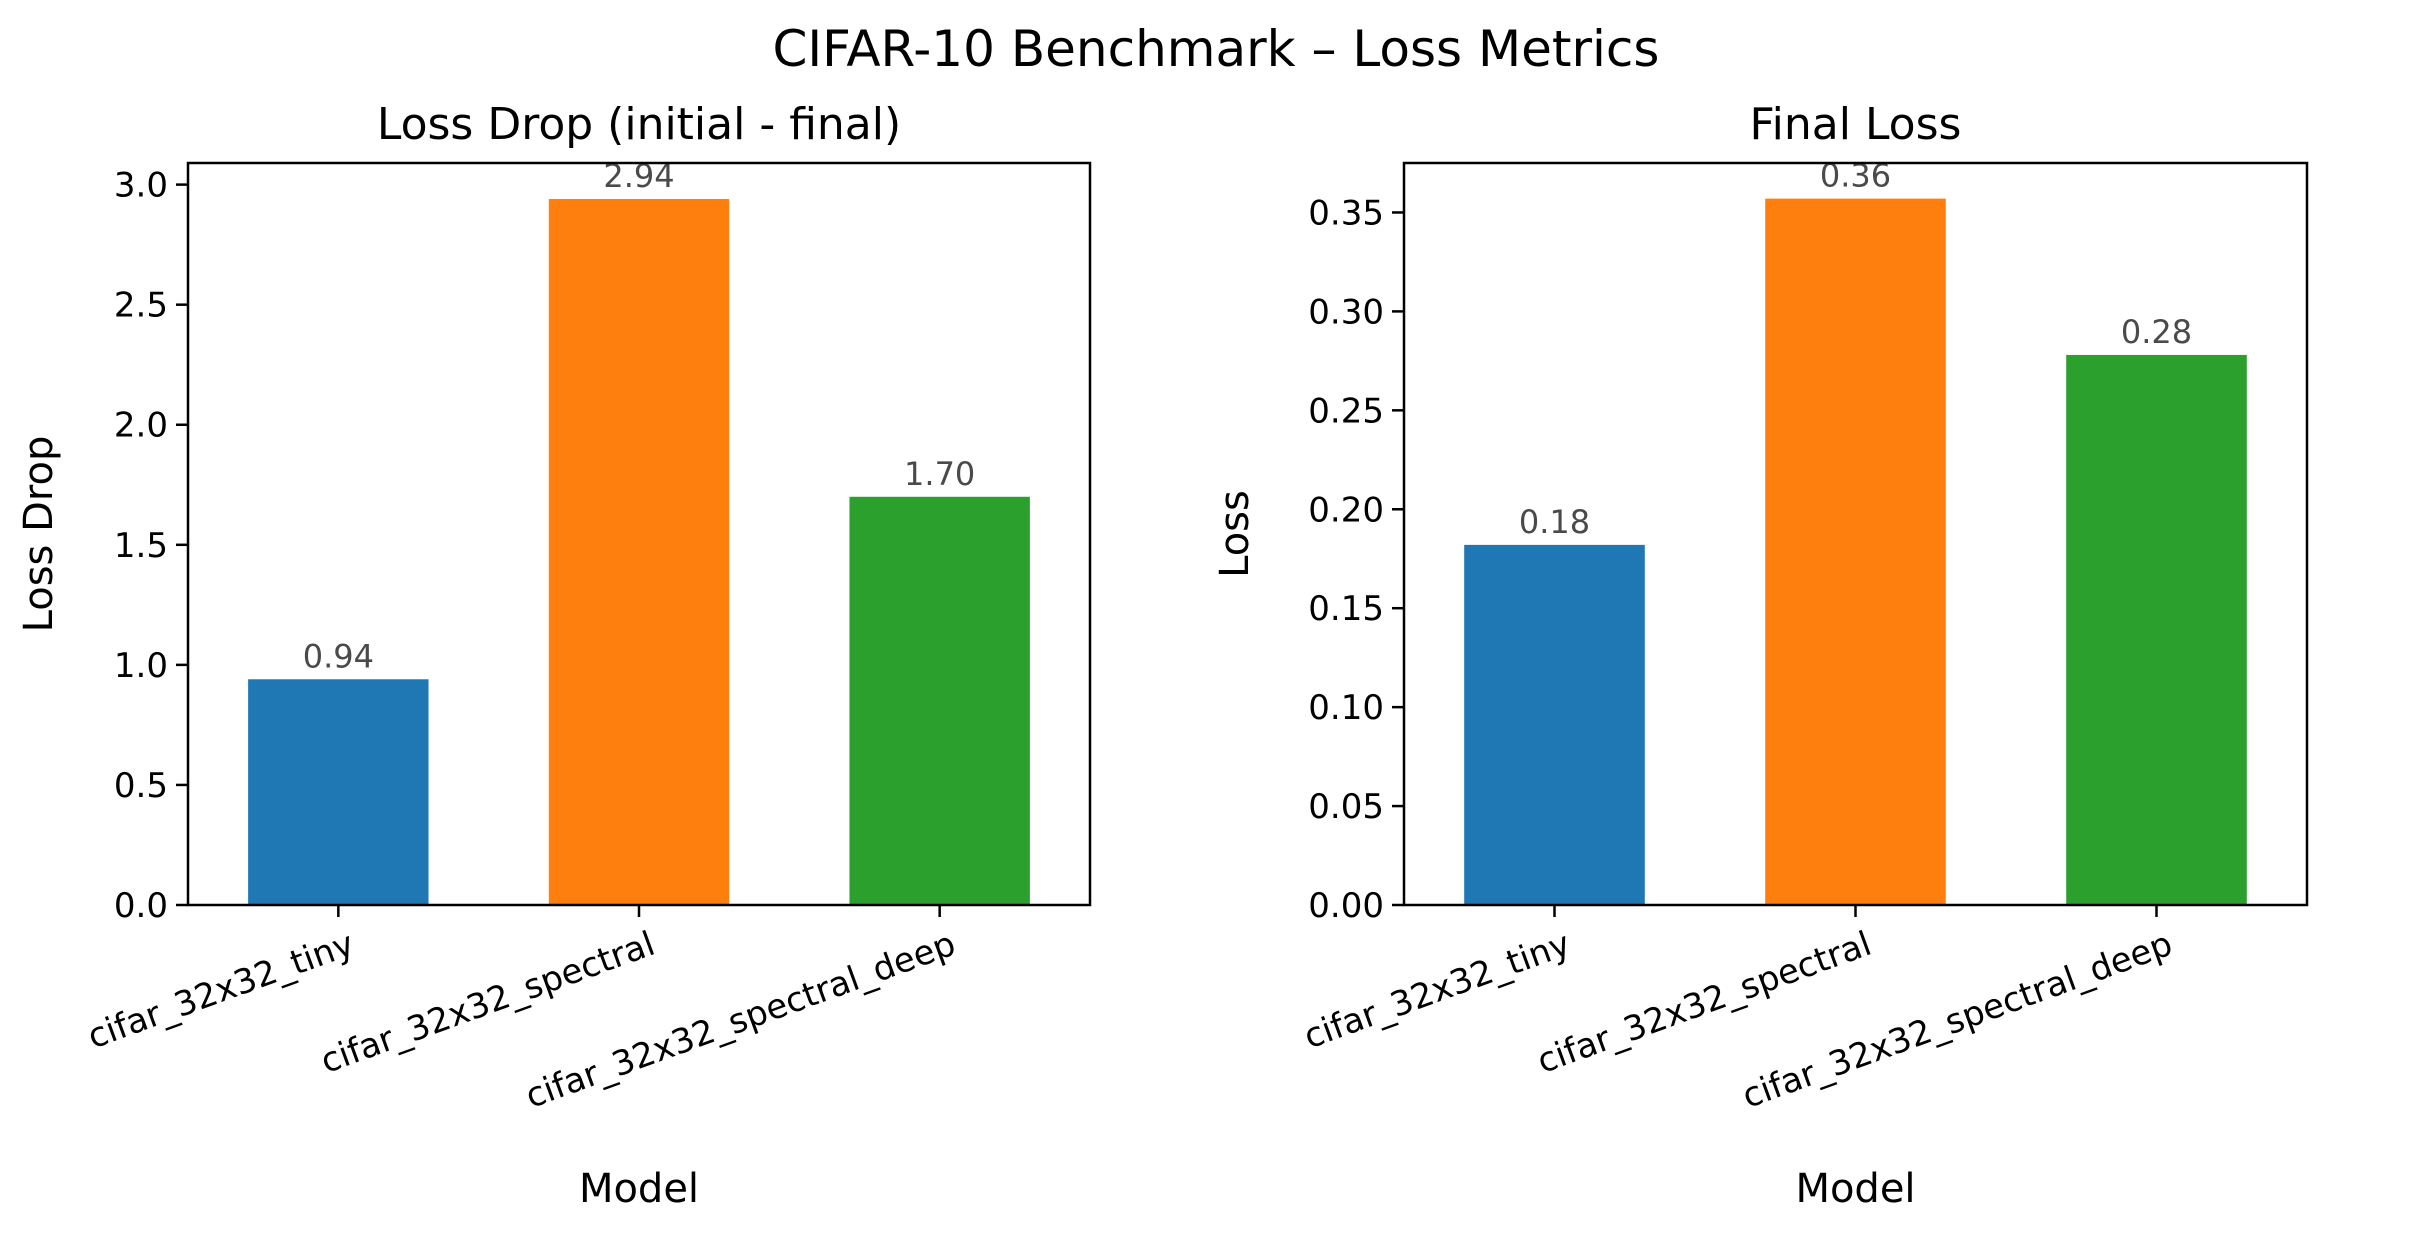  I want to click on y-tick-label: 1.5, so click(141, 546).